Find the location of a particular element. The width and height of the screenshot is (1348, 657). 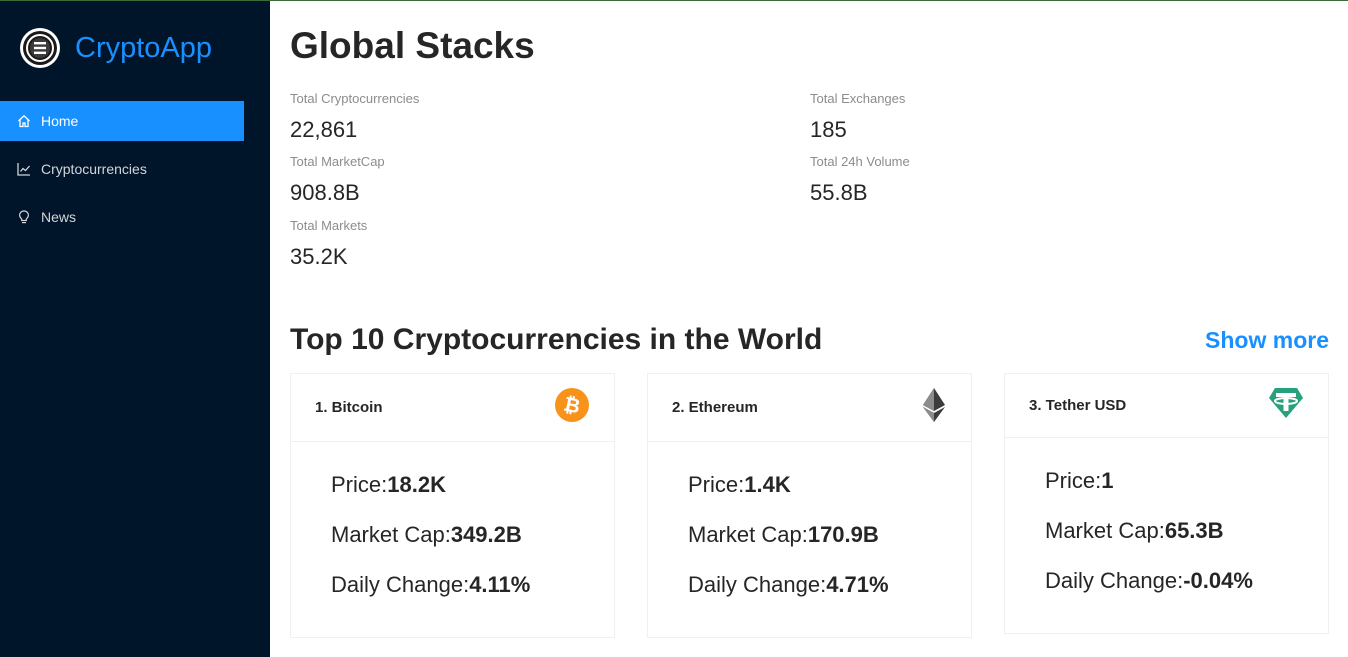

stat-value: 22,861 is located at coordinates (324, 129).